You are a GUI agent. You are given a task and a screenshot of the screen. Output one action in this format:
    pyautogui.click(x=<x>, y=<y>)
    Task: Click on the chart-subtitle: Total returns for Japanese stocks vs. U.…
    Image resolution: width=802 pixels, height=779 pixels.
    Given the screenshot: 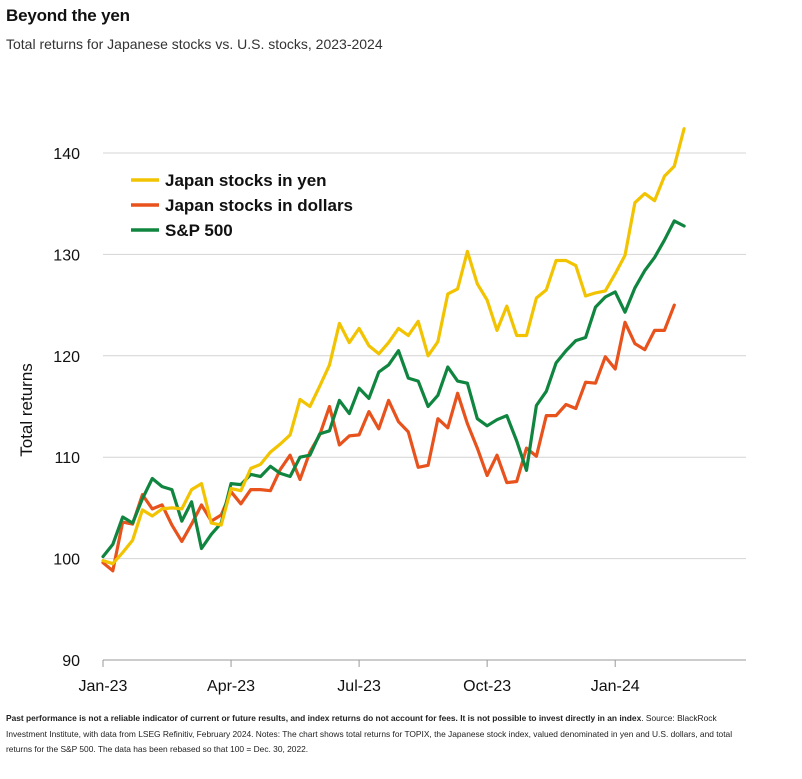 What is the action you would take?
    pyautogui.click(x=194, y=44)
    